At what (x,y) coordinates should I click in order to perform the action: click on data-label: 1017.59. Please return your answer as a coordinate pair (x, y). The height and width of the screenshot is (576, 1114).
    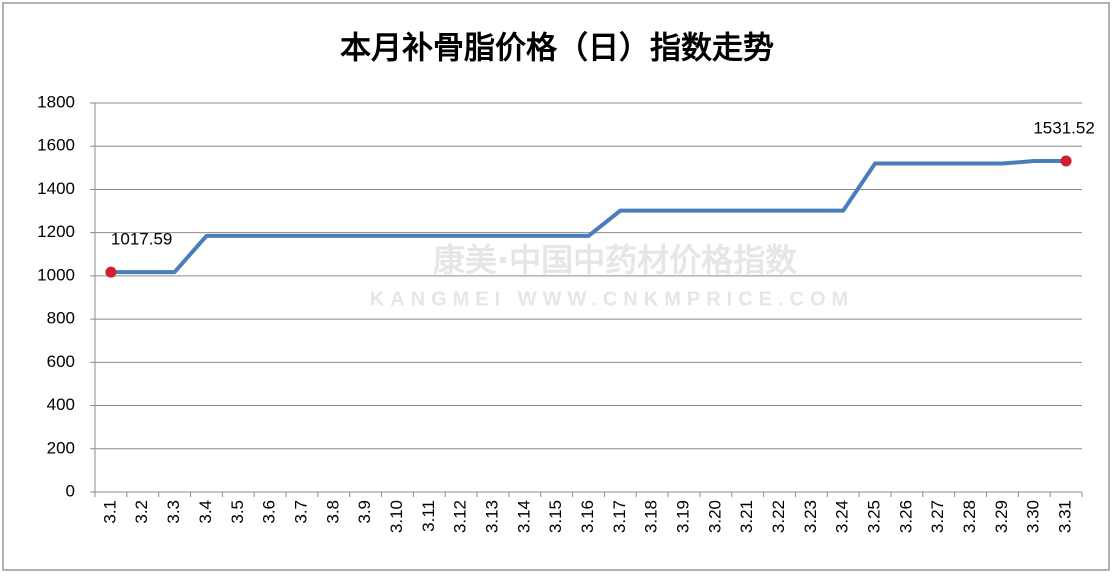
    Looking at the image, I should click on (141, 239).